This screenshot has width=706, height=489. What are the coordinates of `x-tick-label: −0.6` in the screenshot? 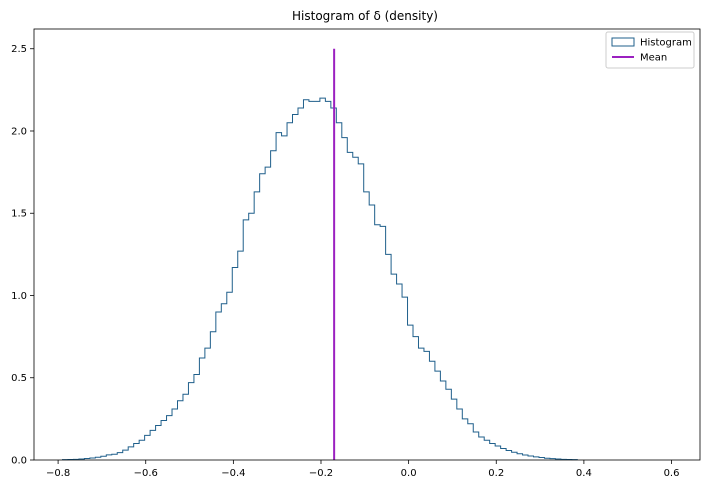 It's located at (146, 473).